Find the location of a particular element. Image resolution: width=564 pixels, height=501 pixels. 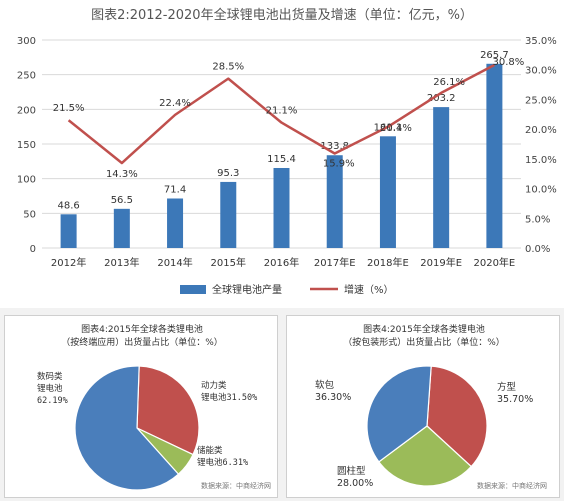

y-left-tick: 150 is located at coordinates (26, 145).